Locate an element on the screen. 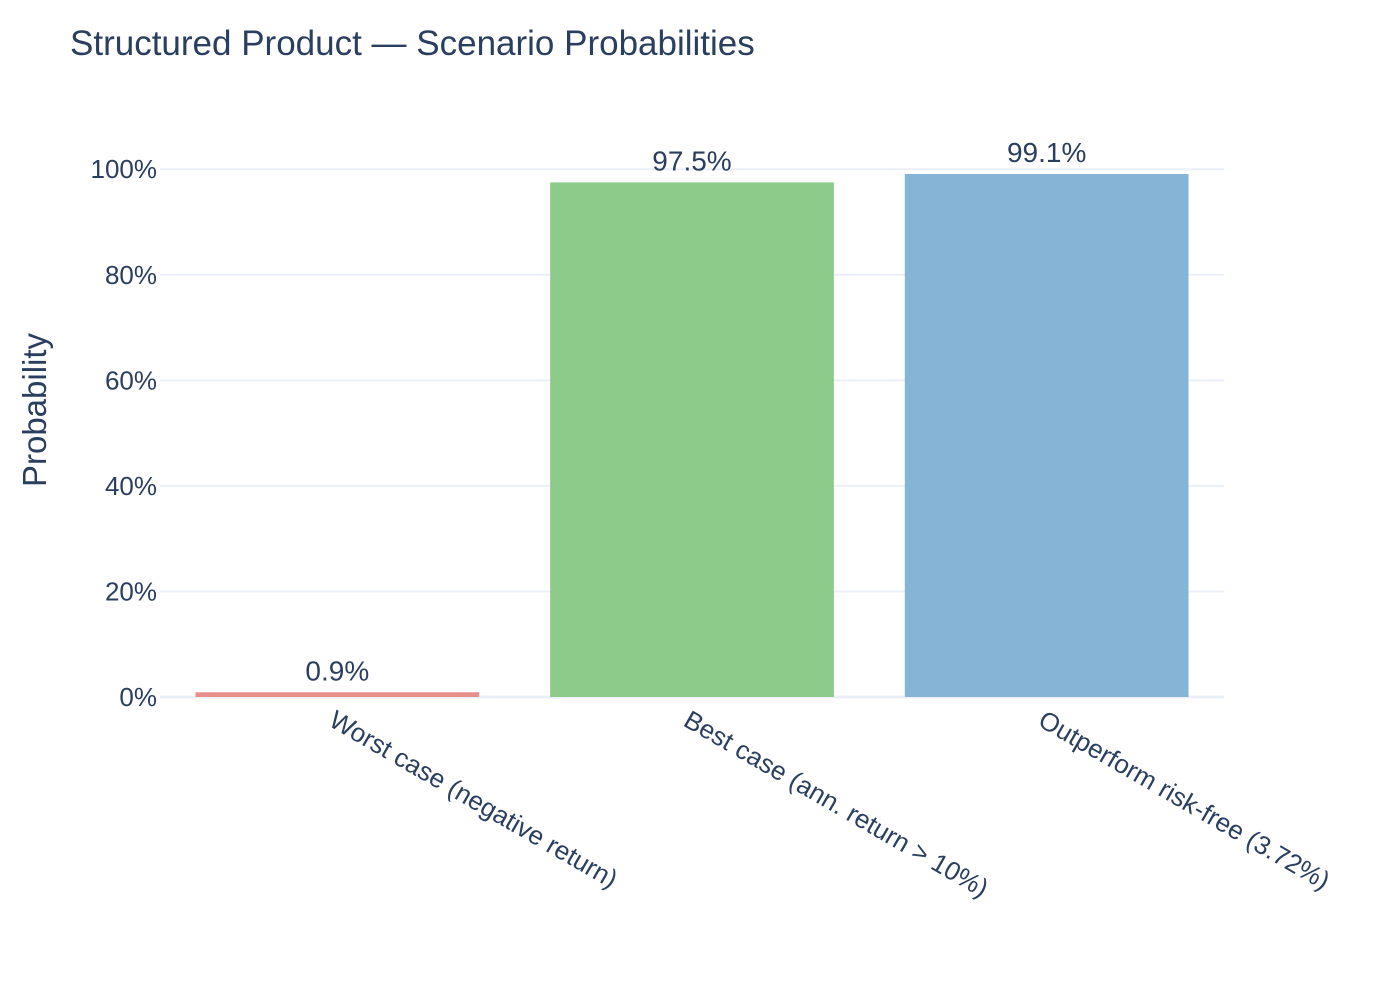 This screenshot has height=1000, width=1400. y-tick-label: 20% is located at coordinates (131, 591).